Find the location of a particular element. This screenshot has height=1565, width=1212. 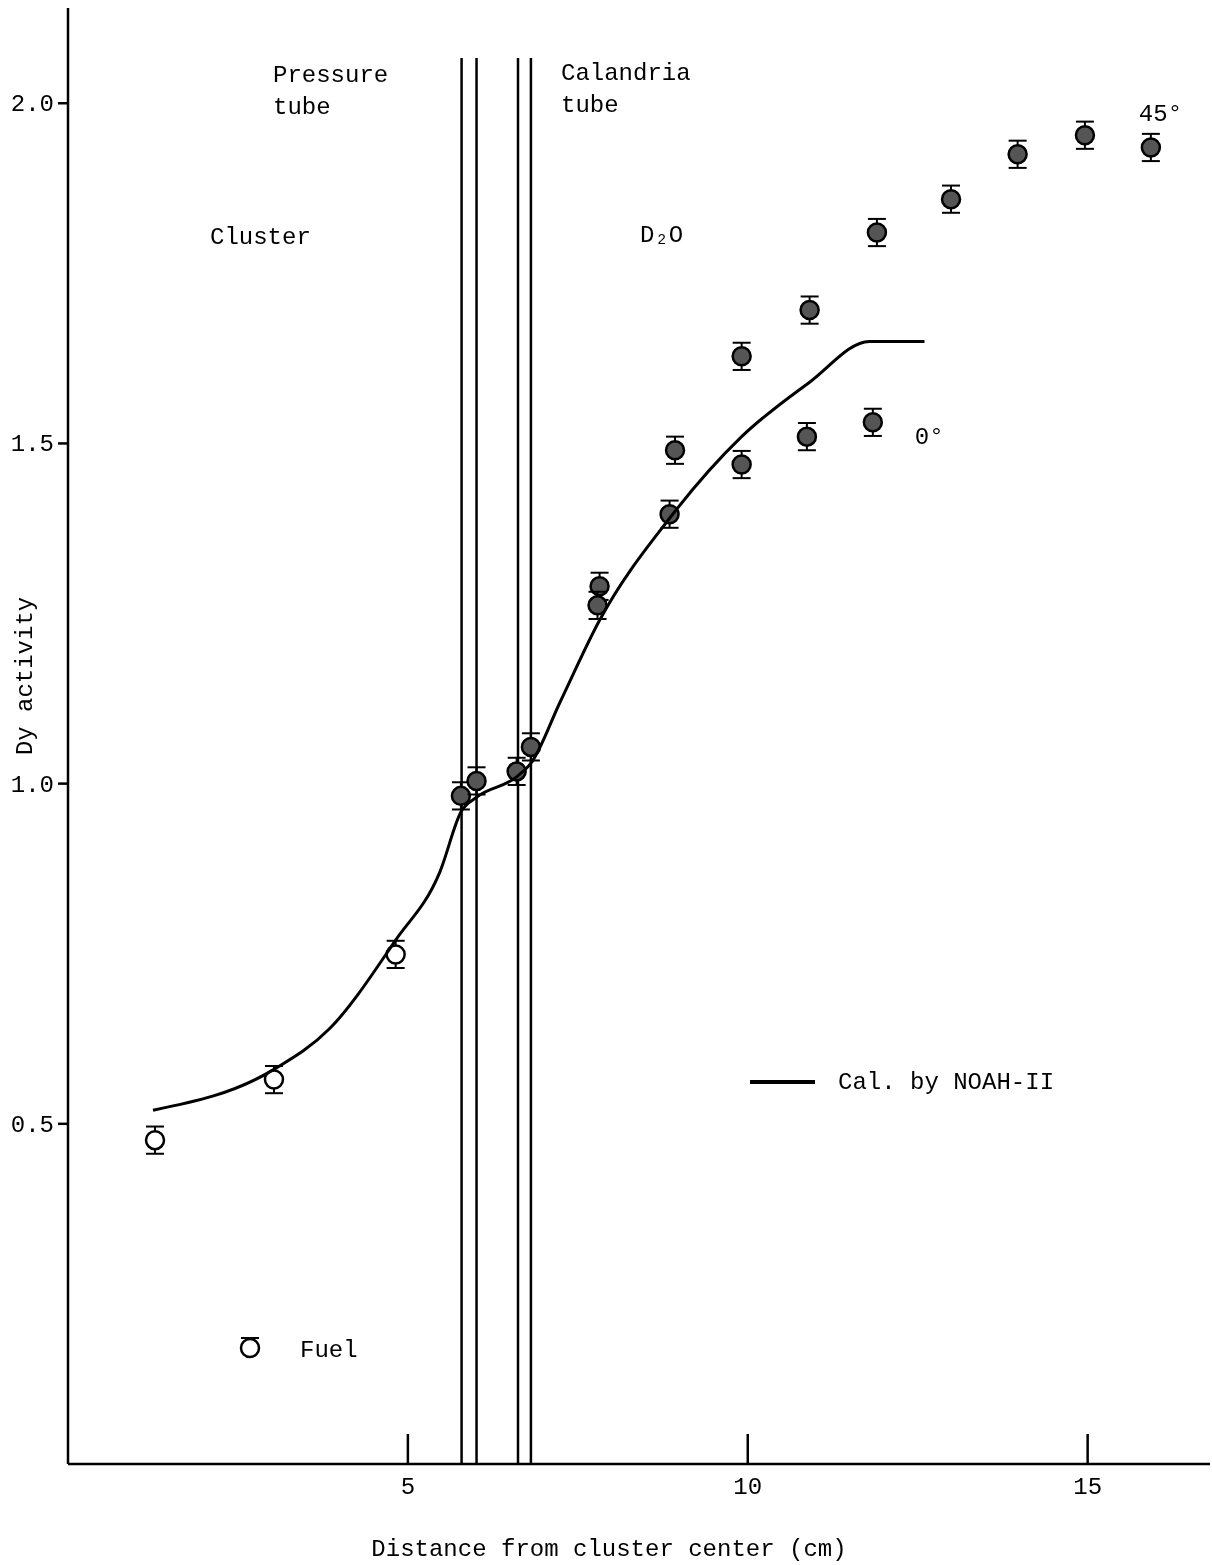

y-tick-label: 2.0 is located at coordinates (32, 105).